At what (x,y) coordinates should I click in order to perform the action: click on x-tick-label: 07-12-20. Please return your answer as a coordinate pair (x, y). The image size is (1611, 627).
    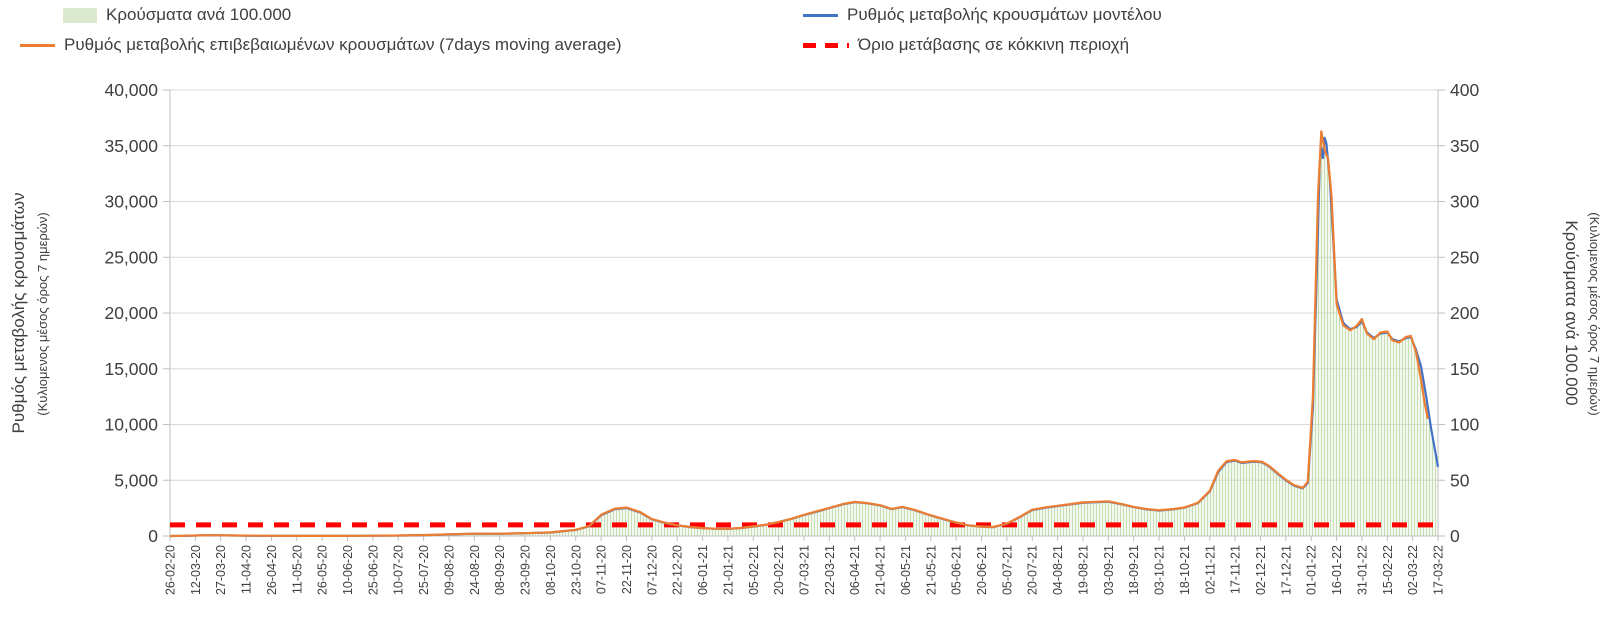
    Looking at the image, I should click on (652, 570).